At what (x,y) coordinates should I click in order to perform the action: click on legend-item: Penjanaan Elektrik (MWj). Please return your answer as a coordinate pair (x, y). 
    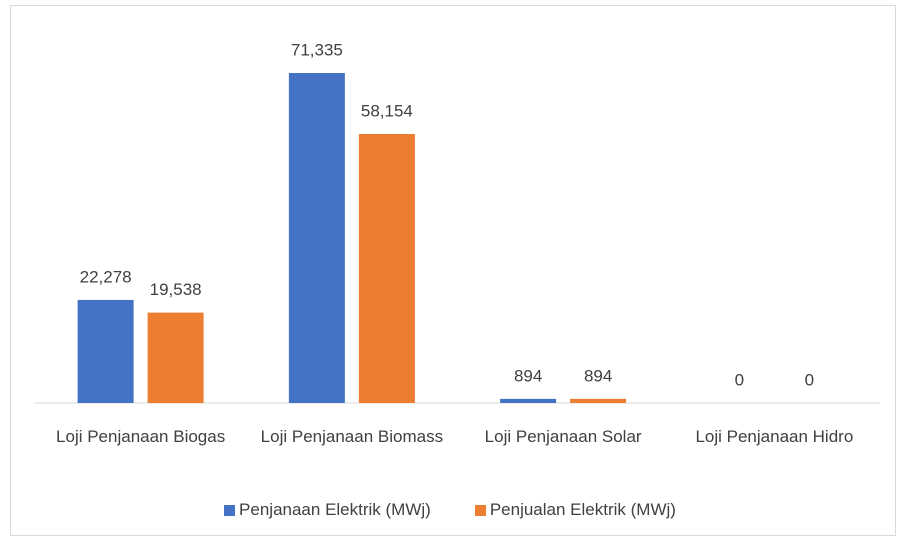
    Looking at the image, I should click on (327, 510).